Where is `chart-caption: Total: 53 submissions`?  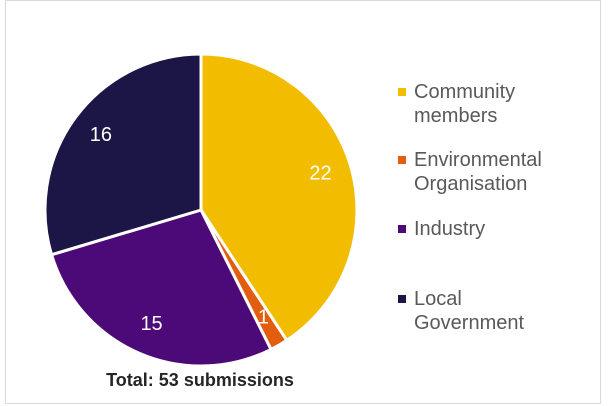
chart-caption: Total: 53 submissions is located at coordinates (200, 380).